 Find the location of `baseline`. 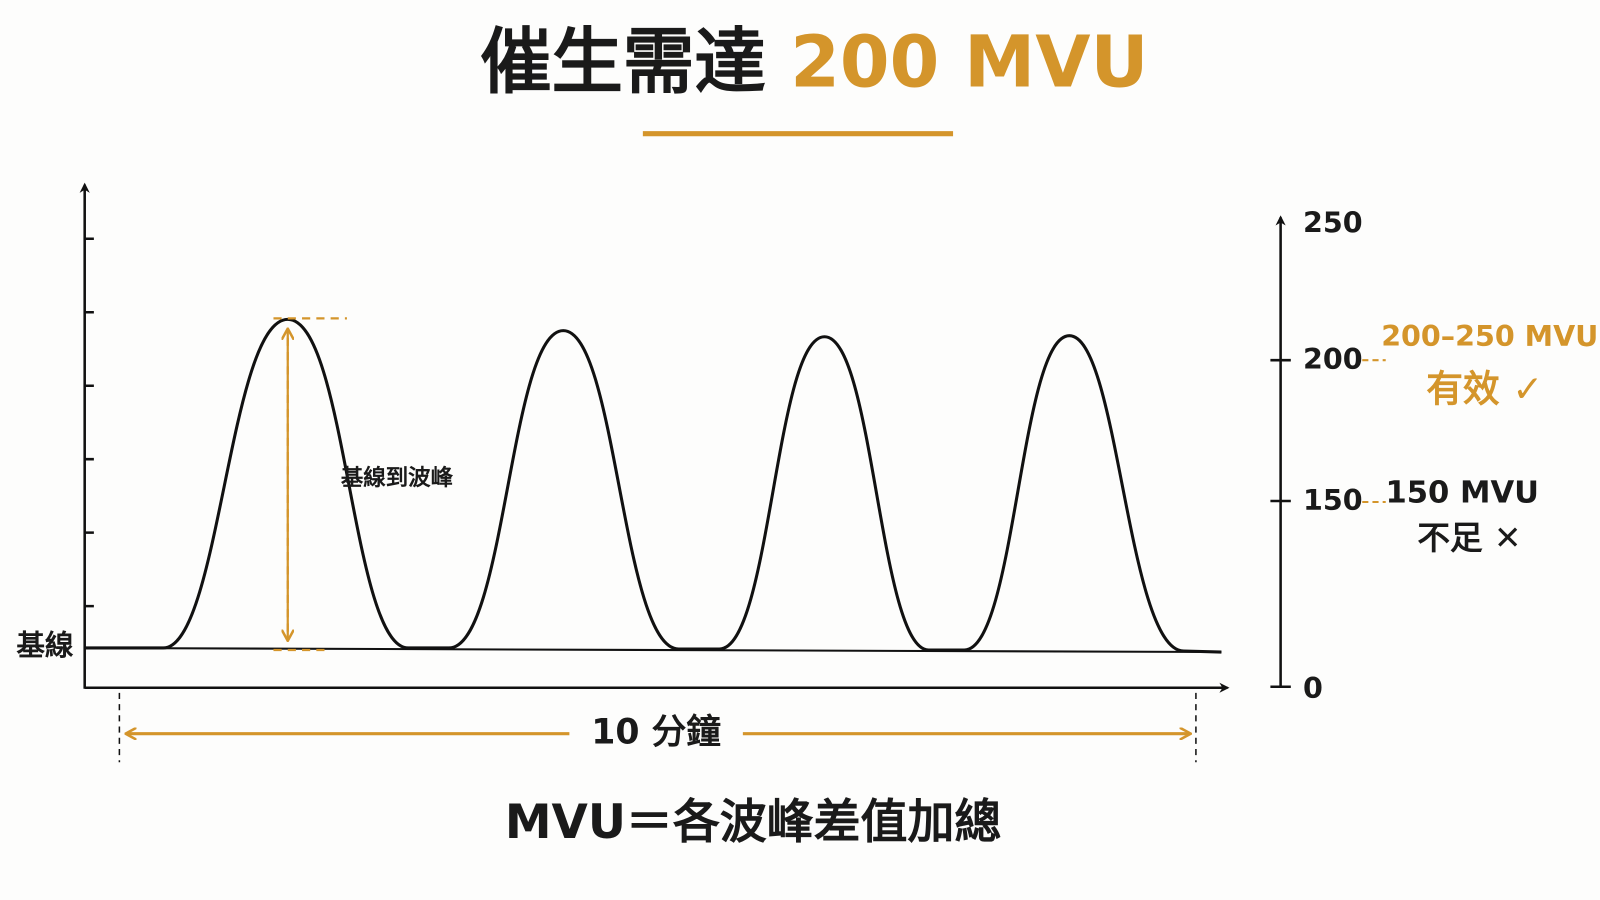

baseline is located at coordinates (653, 650).